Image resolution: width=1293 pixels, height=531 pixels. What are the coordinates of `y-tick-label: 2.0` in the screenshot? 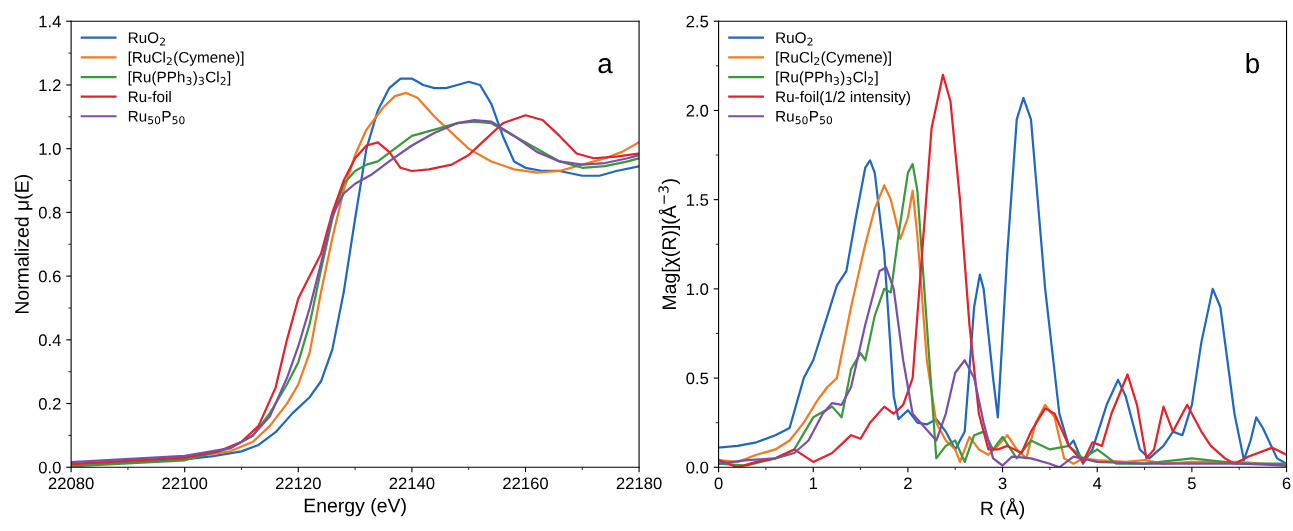 It's located at (697, 110).